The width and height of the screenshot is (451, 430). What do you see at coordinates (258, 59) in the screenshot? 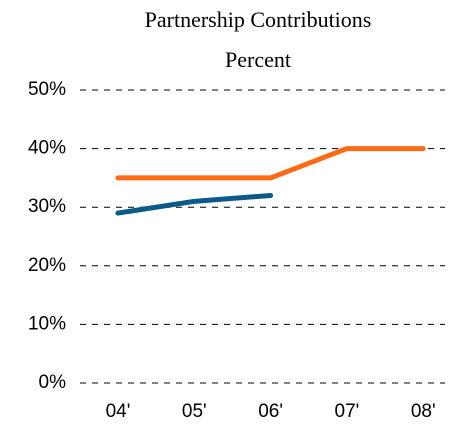
I see `chart-subtitle: Percent` at bounding box center [258, 59].